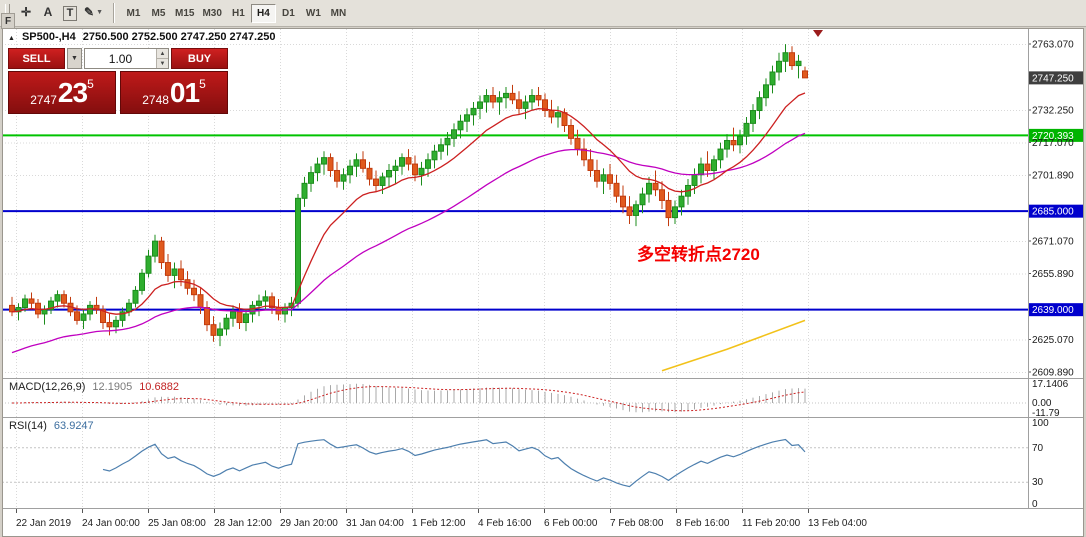 This screenshot has width=1086, height=537. Describe the element at coordinates (211, 13) in the screenshot. I see `timeframe-button-M30: M30` at that location.